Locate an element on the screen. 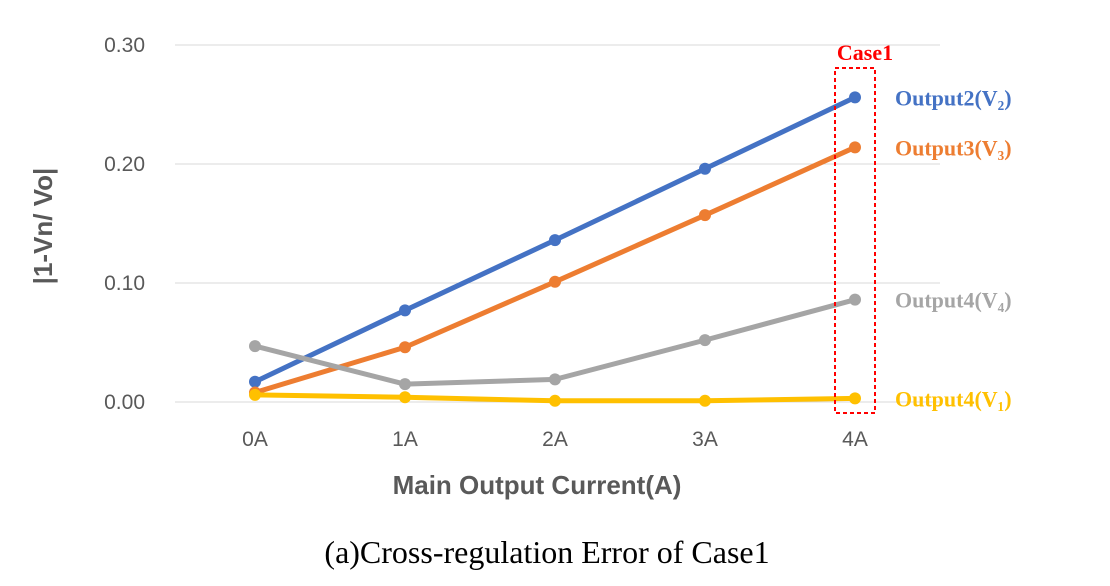 This screenshot has width=1110, height=586. x-tick-label: 4A is located at coordinates (855, 439).